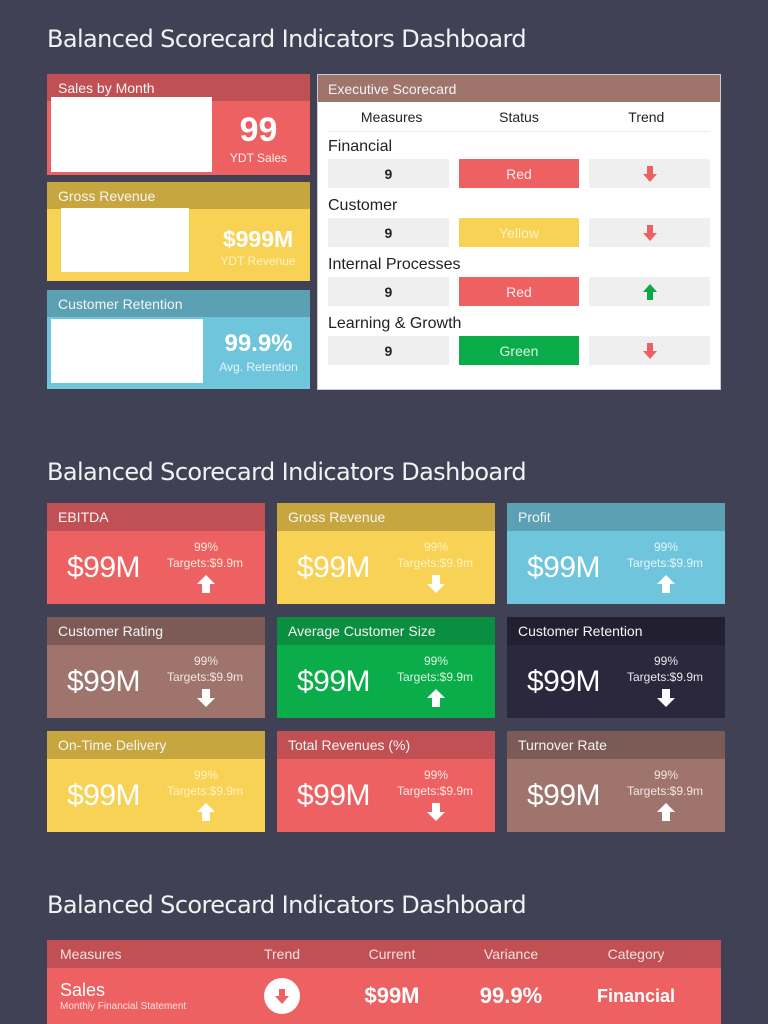  I want to click on status-badge: Green, so click(519, 350).